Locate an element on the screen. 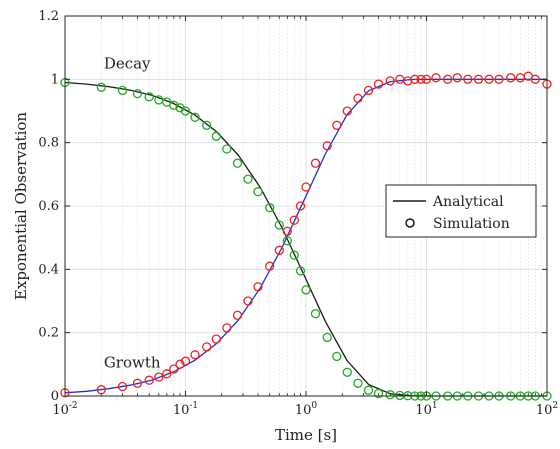 Image resolution: width=560 pixels, height=449 pixels. x-tick-labels: 10⁻² 10⁻¹ 10⁰ 10¹ 10² is located at coordinates (305, 409).